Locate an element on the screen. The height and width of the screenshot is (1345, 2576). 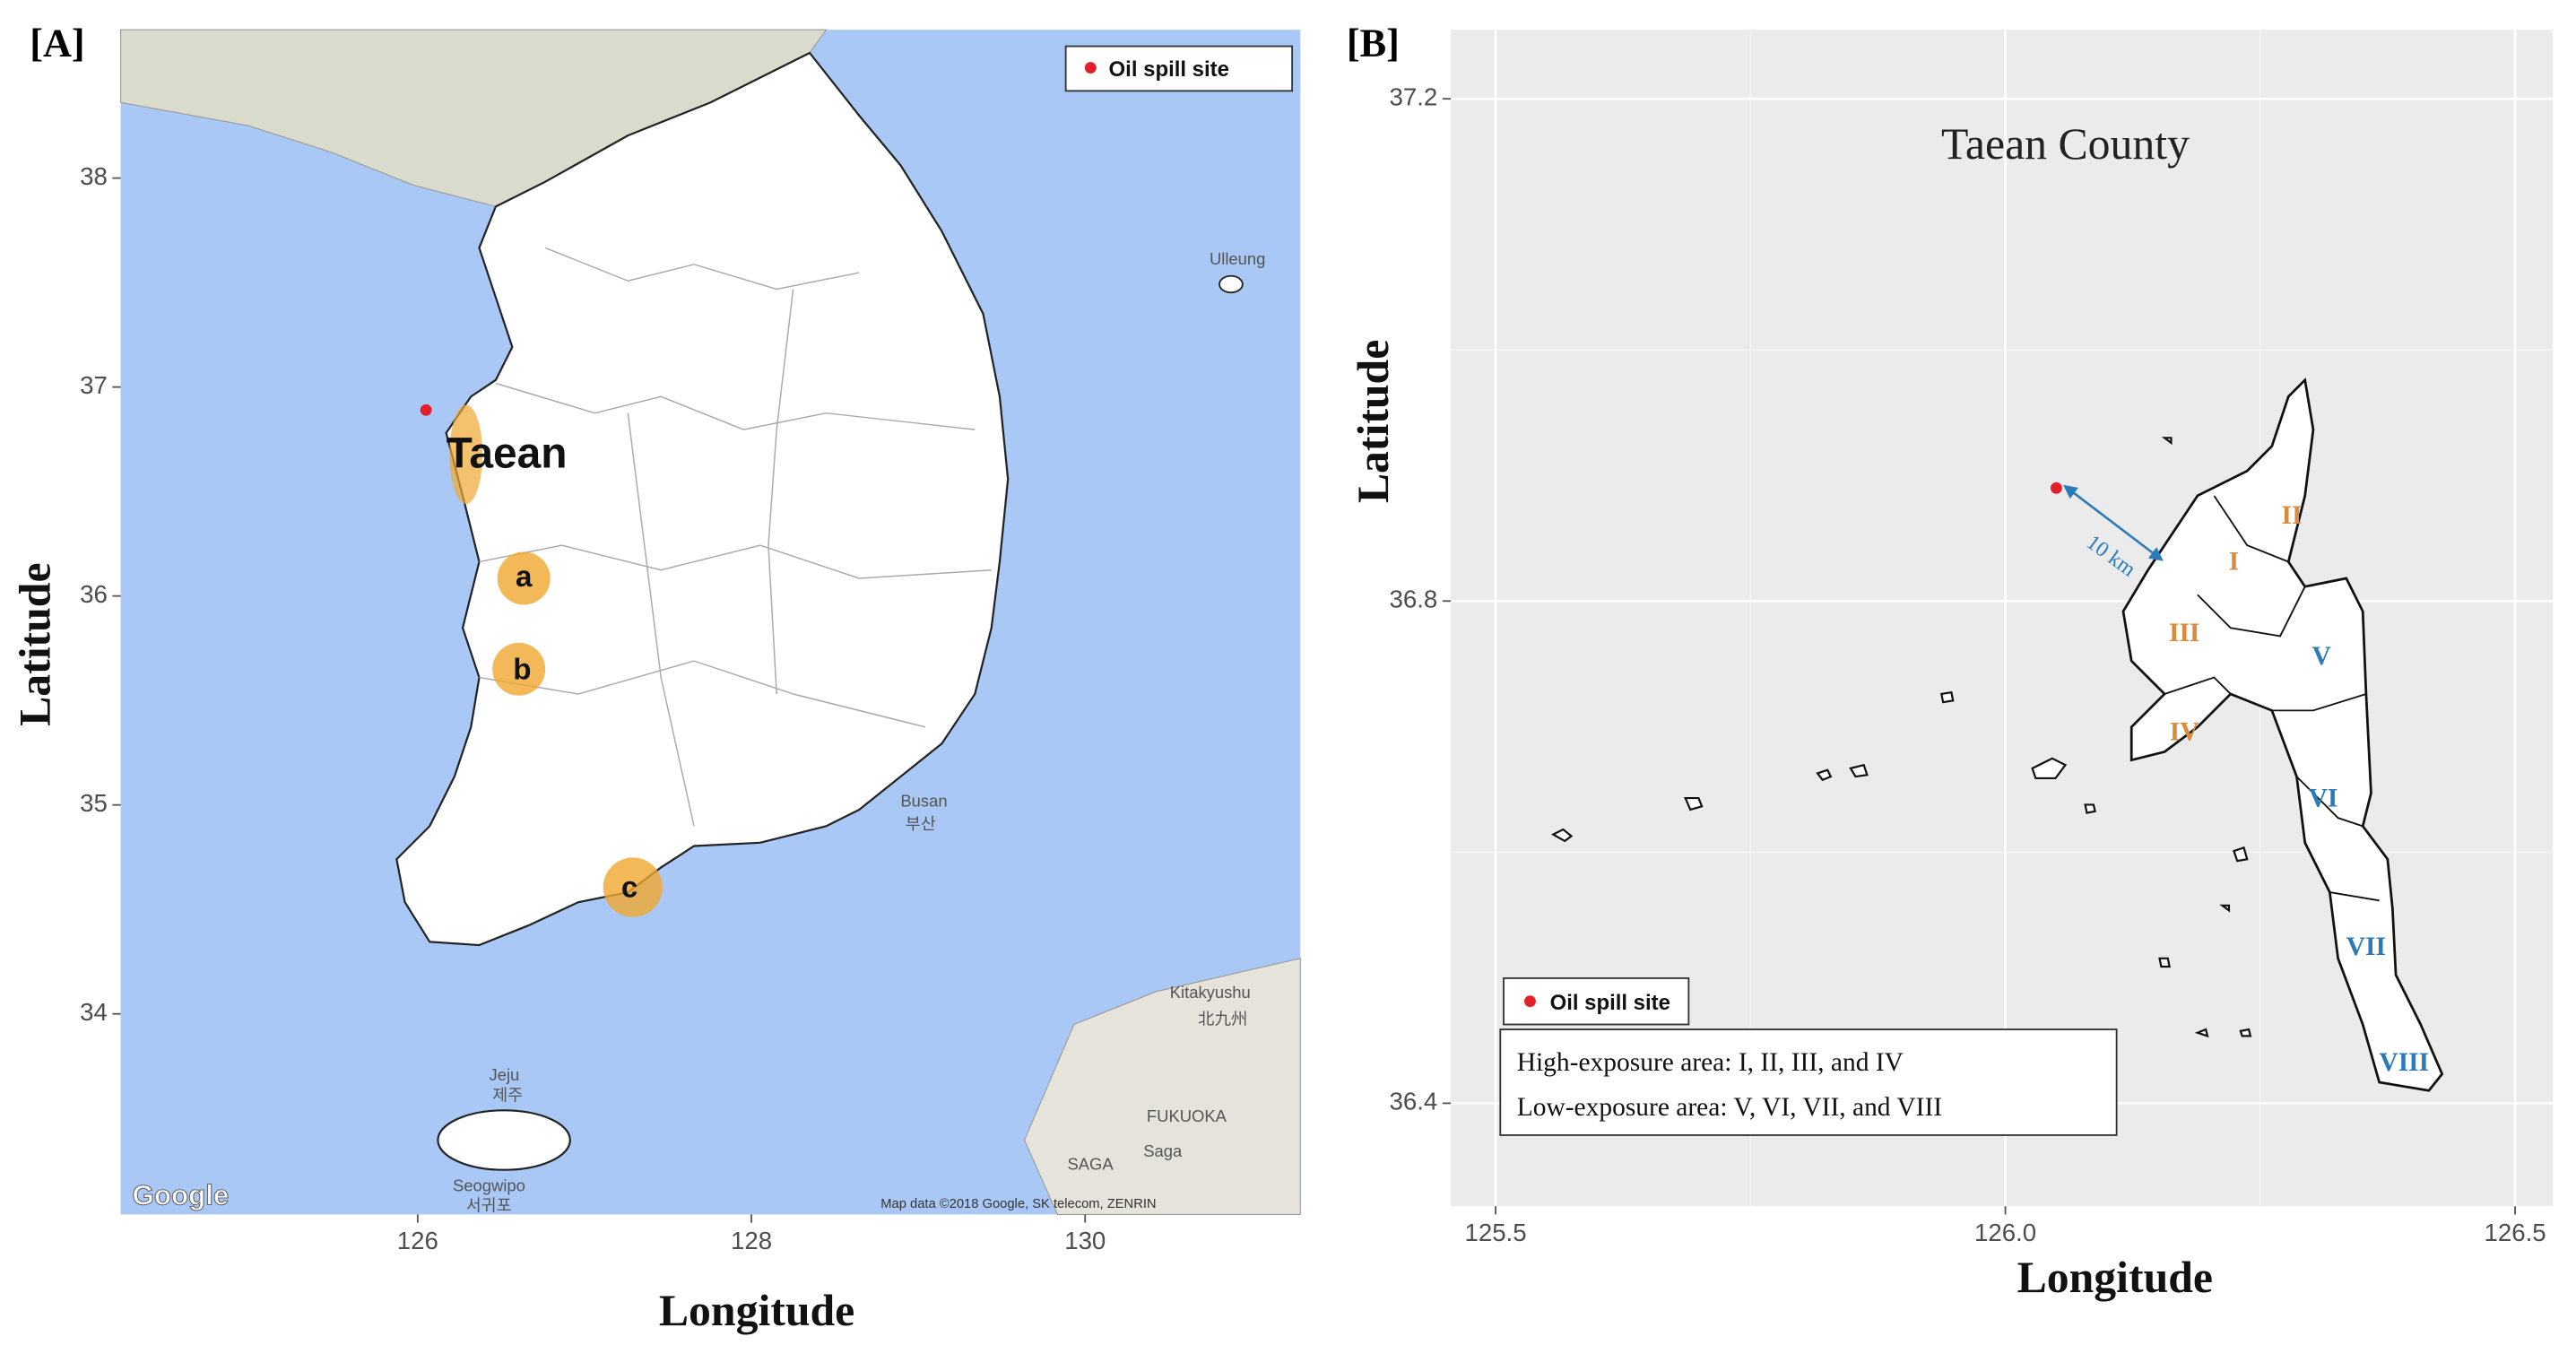
site-b is located at coordinates (519, 669).